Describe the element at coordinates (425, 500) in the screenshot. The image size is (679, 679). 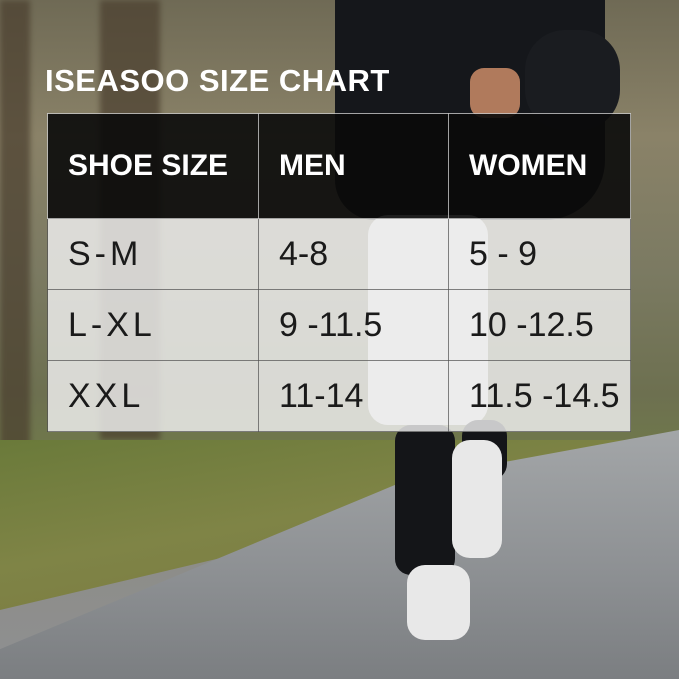
I see `runner-leg-lower` at that location.